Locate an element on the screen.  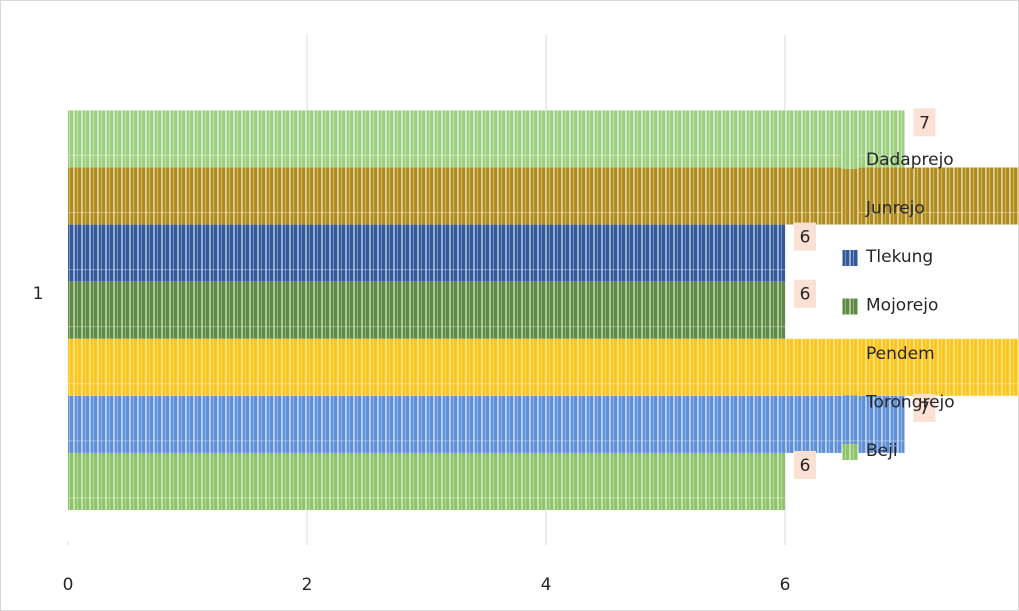
data-label-bg-torongrejo is located at coordinates (924, 407).